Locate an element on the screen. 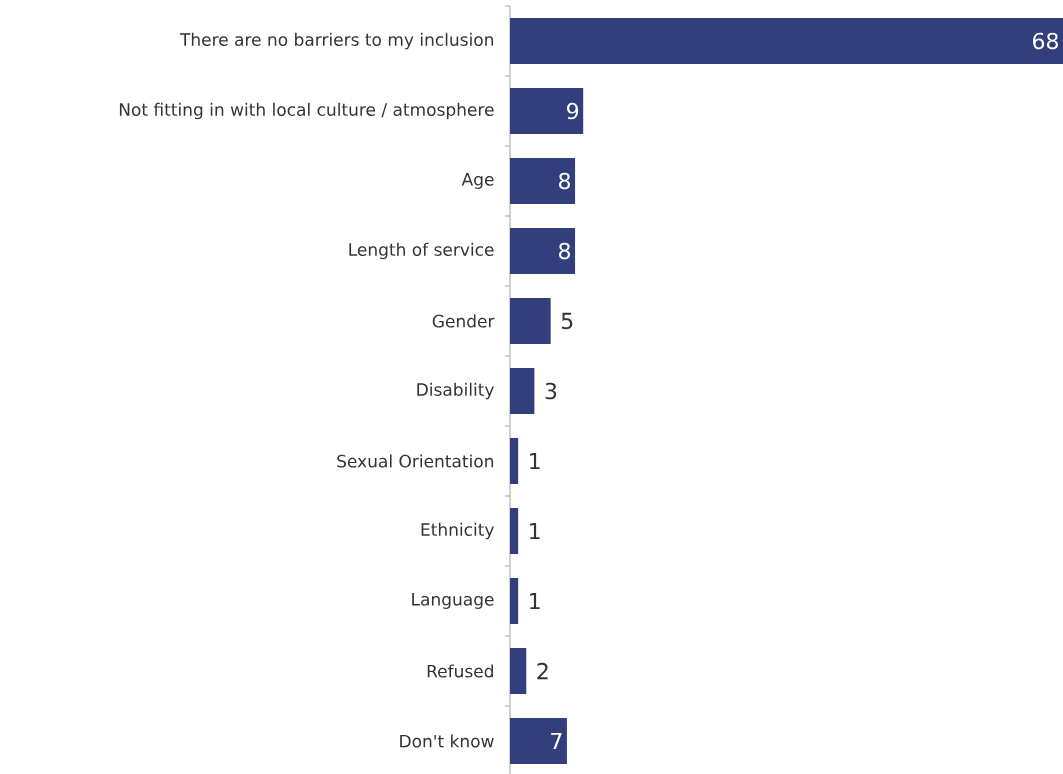 This screenshot has width=1063, height=774. y-tick-label: Length of service is located at coordinates (421, 251).